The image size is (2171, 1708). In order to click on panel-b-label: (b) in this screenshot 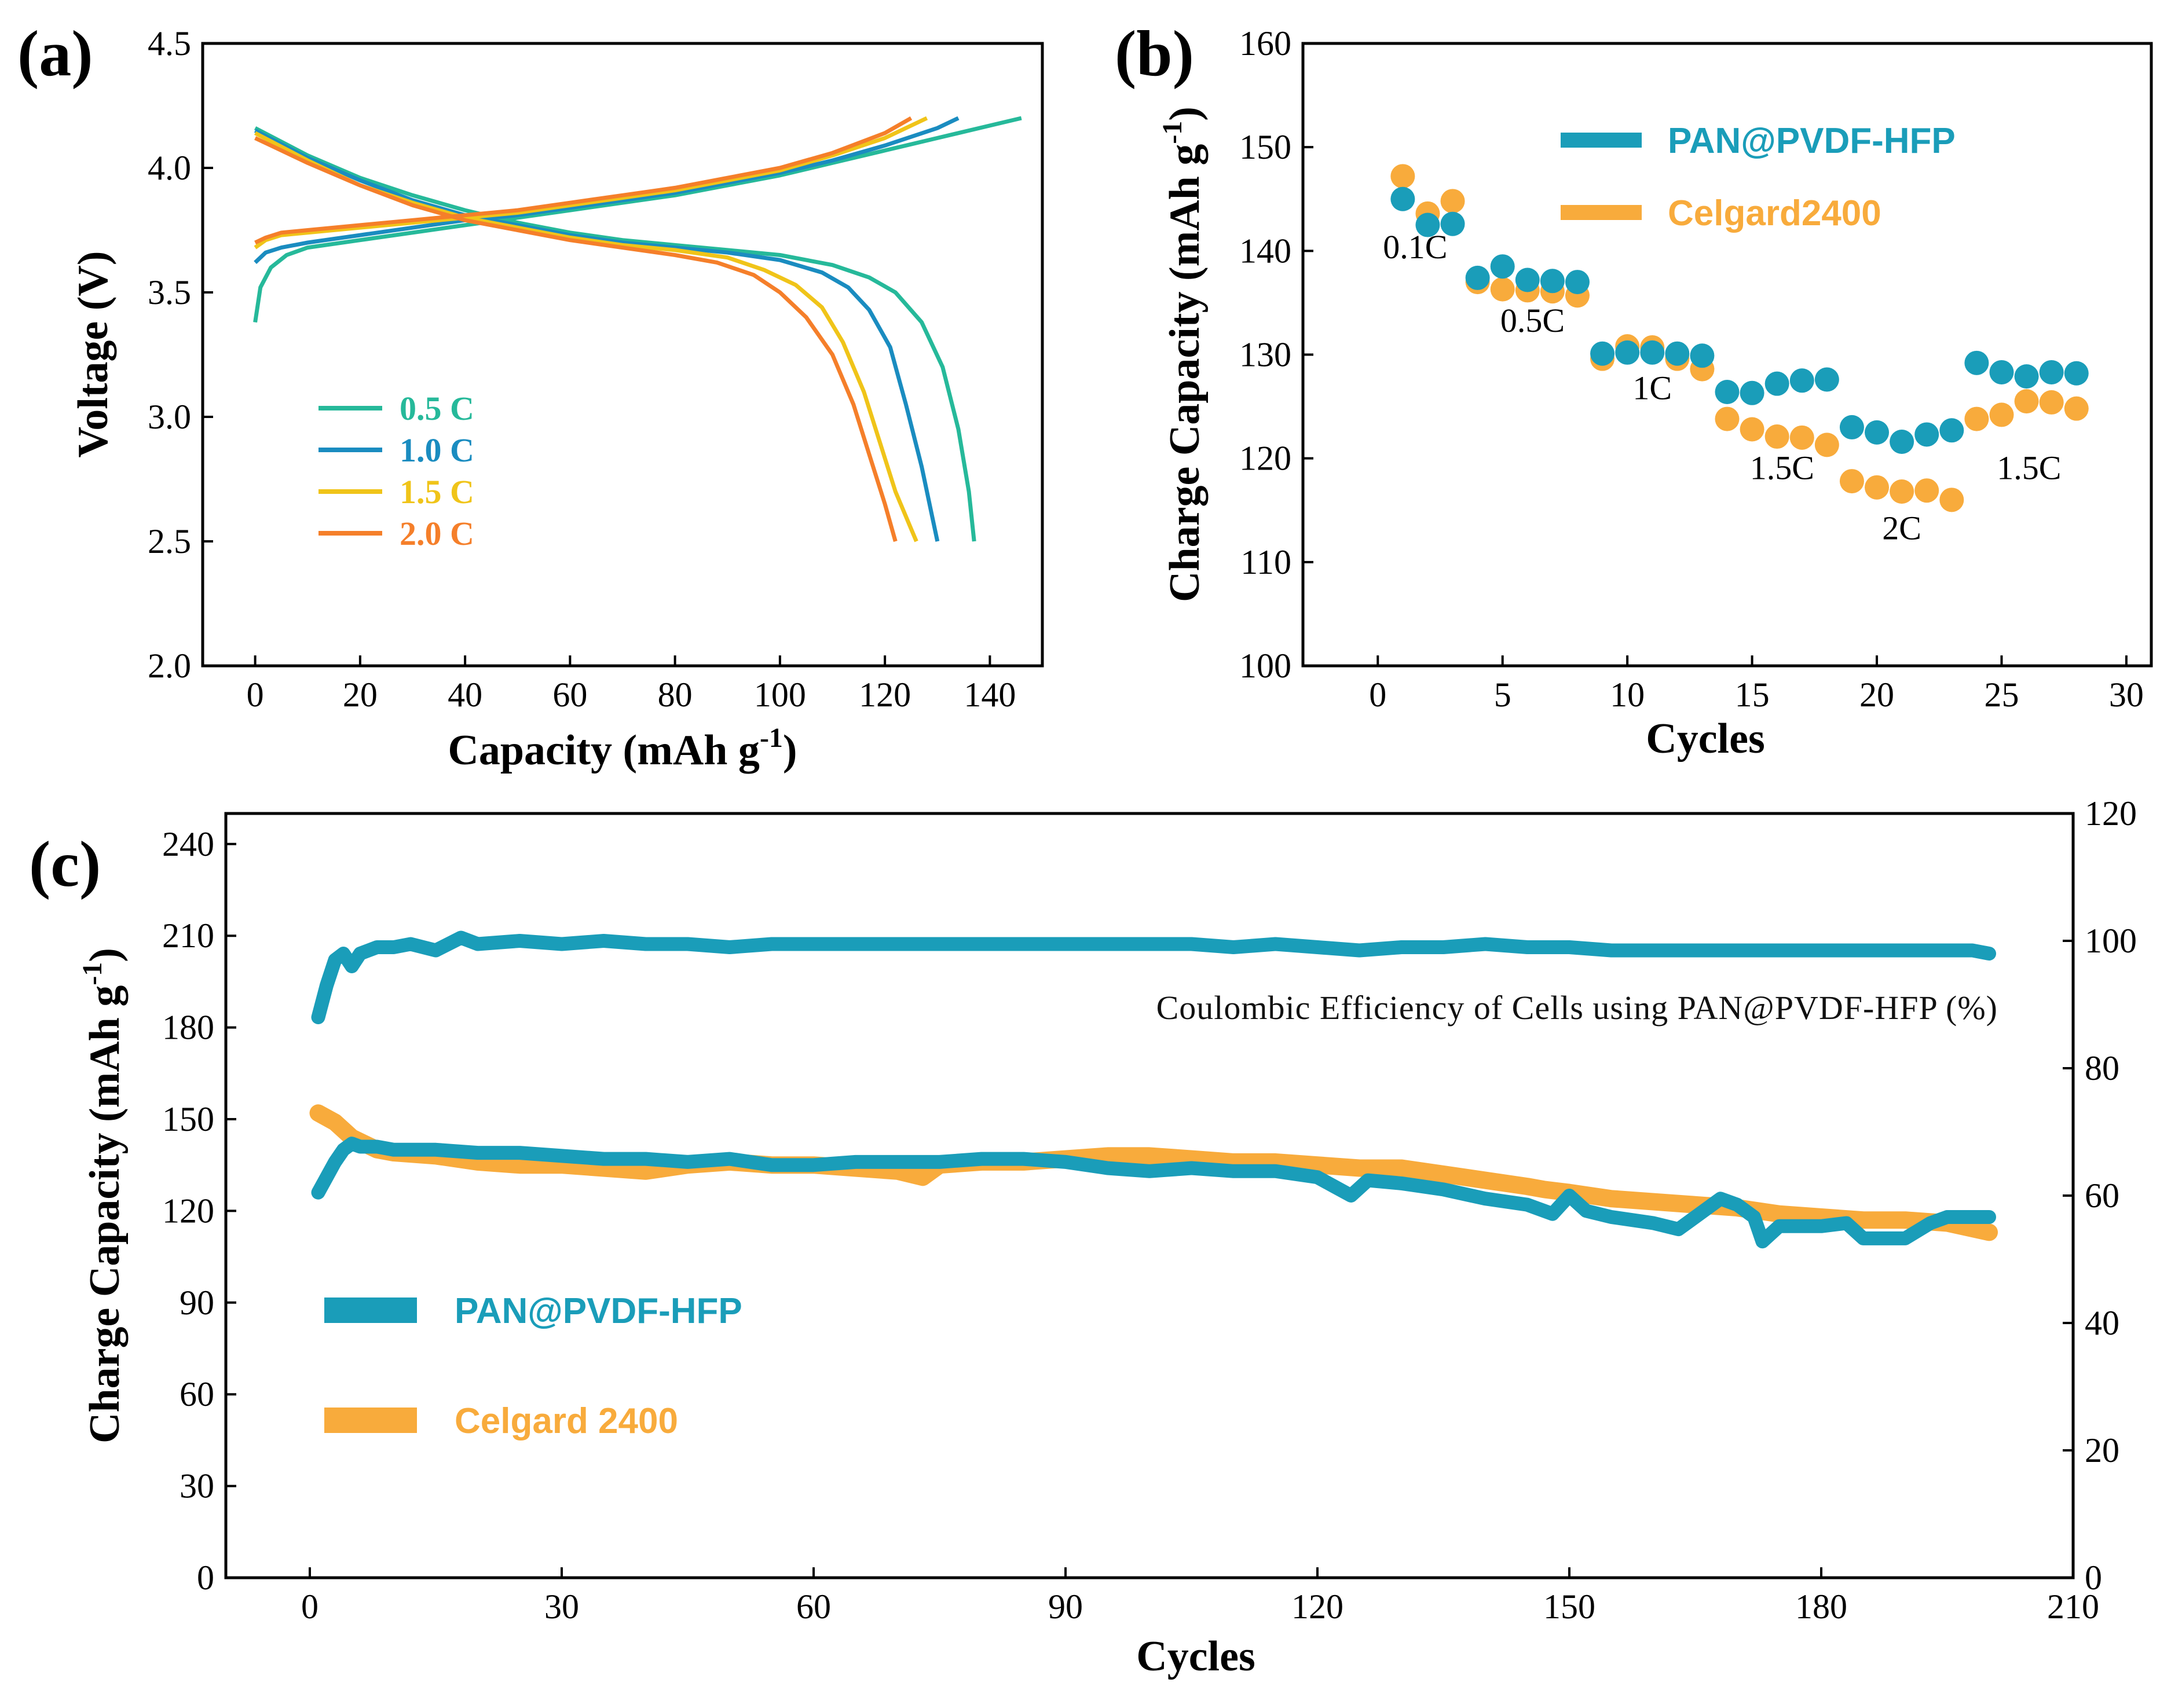, I will do `click(1154, 54)`.